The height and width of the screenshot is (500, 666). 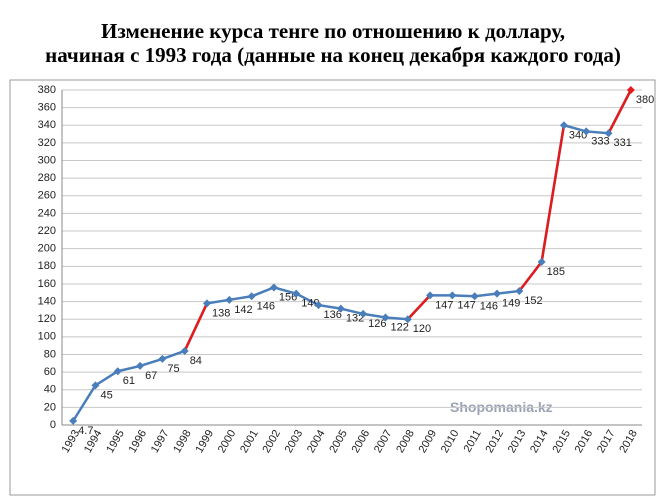 I want to click on y-tick-label: 280, so click(x=47, y=178).